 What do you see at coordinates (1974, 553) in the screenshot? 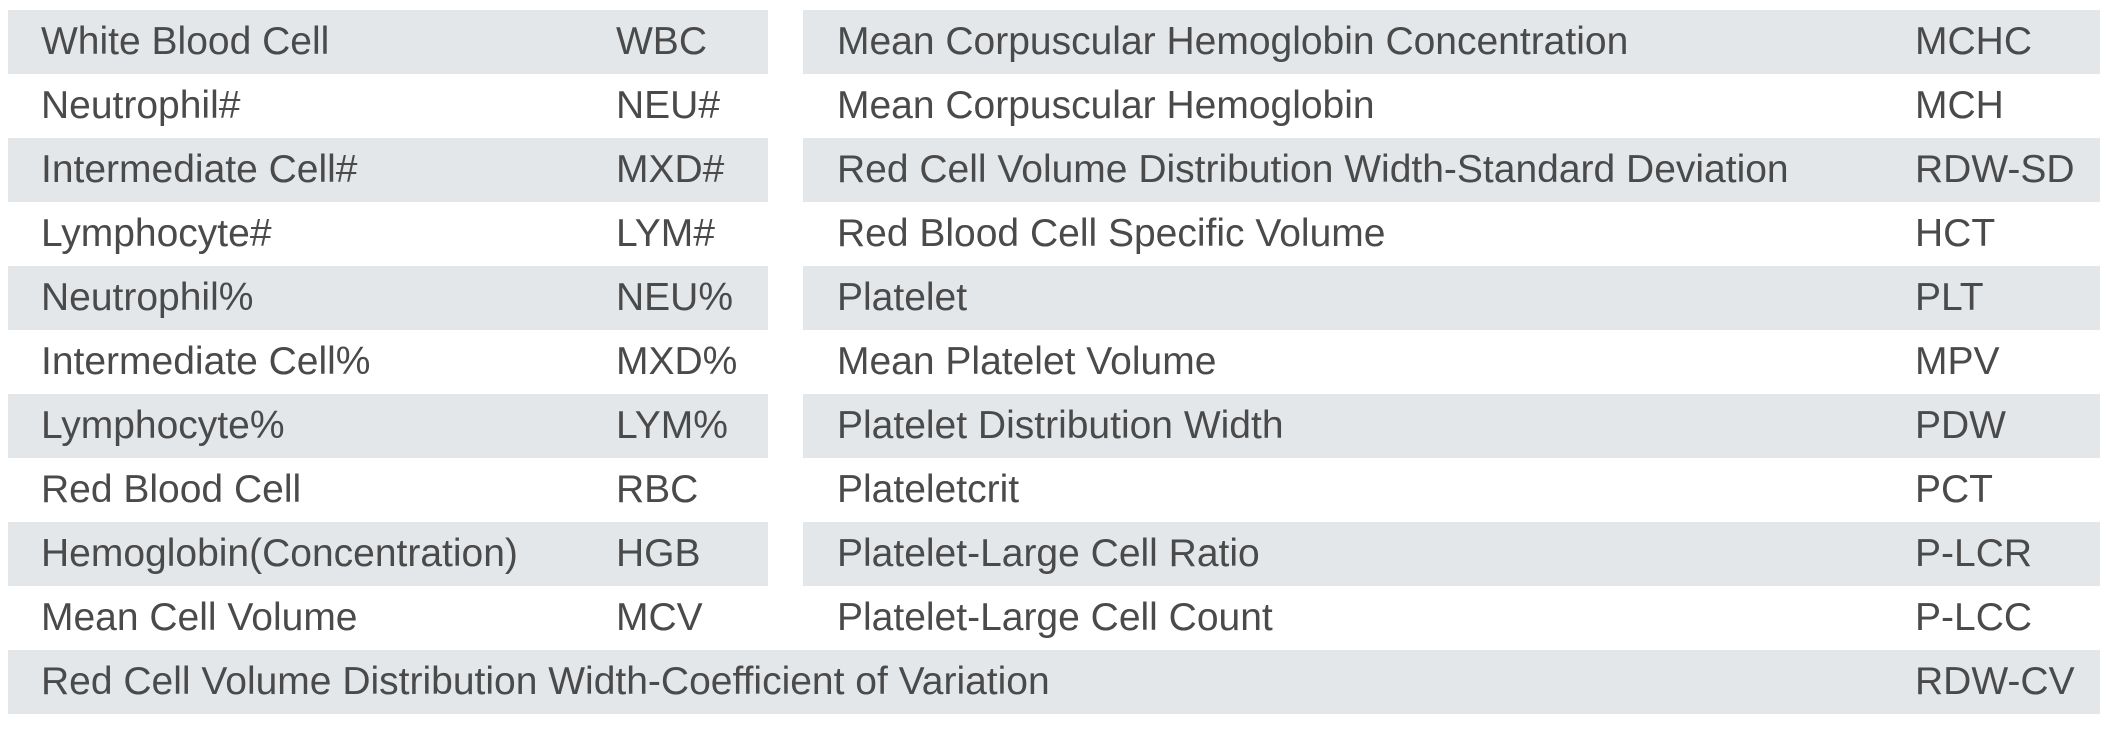
I see `right-parameter-abbr: P-LCR` at bounding box center [1974, 553].